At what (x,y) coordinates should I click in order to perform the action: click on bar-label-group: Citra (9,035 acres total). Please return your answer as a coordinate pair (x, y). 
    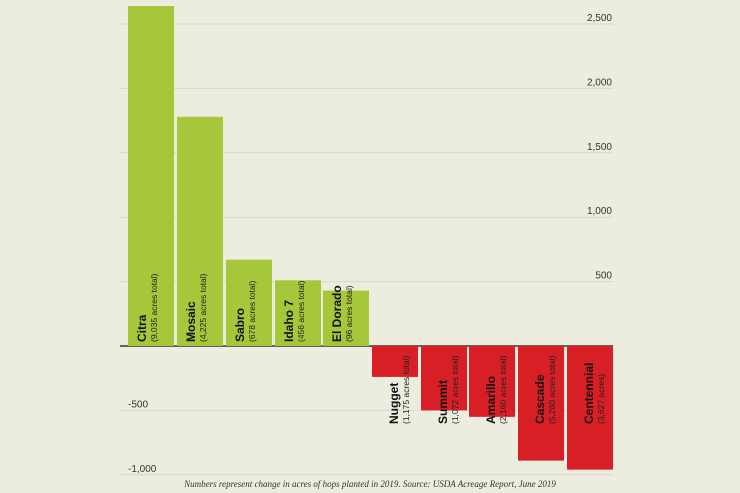
    Looking at the image, I should click on (147, 307).